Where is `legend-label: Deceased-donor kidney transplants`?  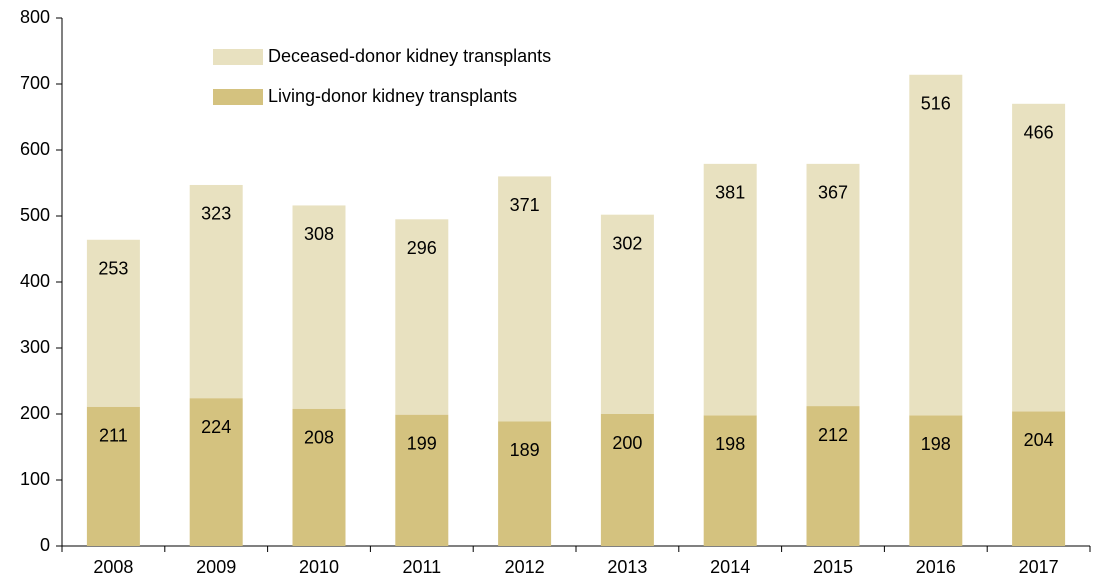
legend-label: Deceased-donor kidney transplants is located at coordinates (409, 56).